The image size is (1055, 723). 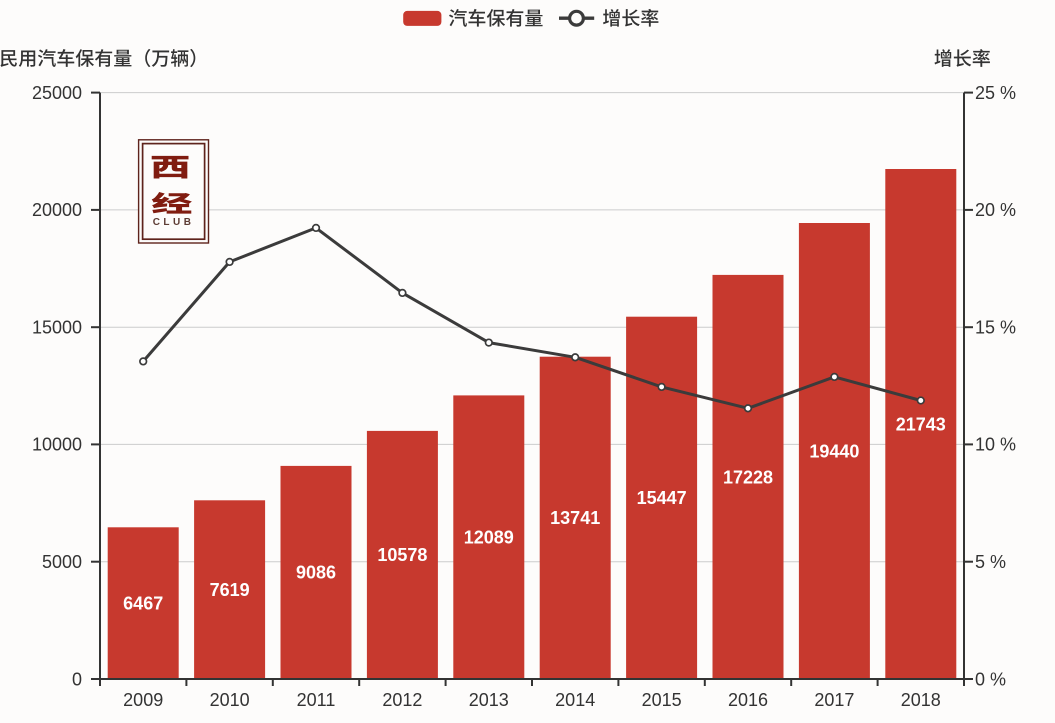 I want to click on svg-text: CLUB, so click(x=174, y=222).